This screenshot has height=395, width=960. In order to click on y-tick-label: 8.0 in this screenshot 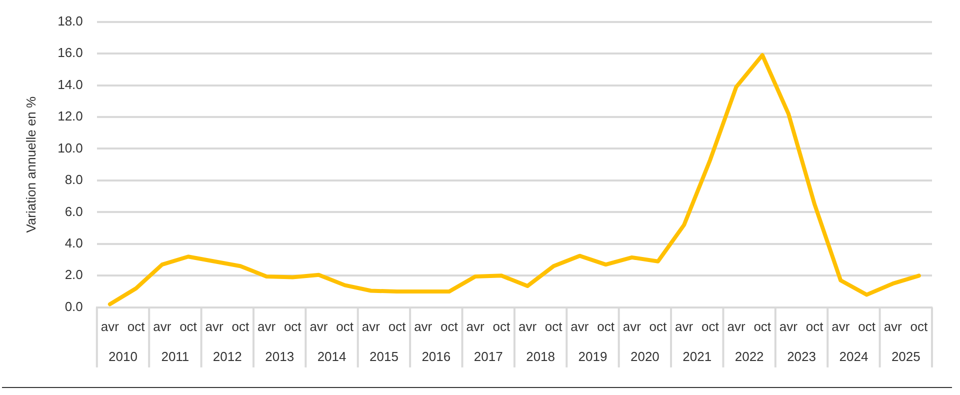, I will do `click(73, 180)`.